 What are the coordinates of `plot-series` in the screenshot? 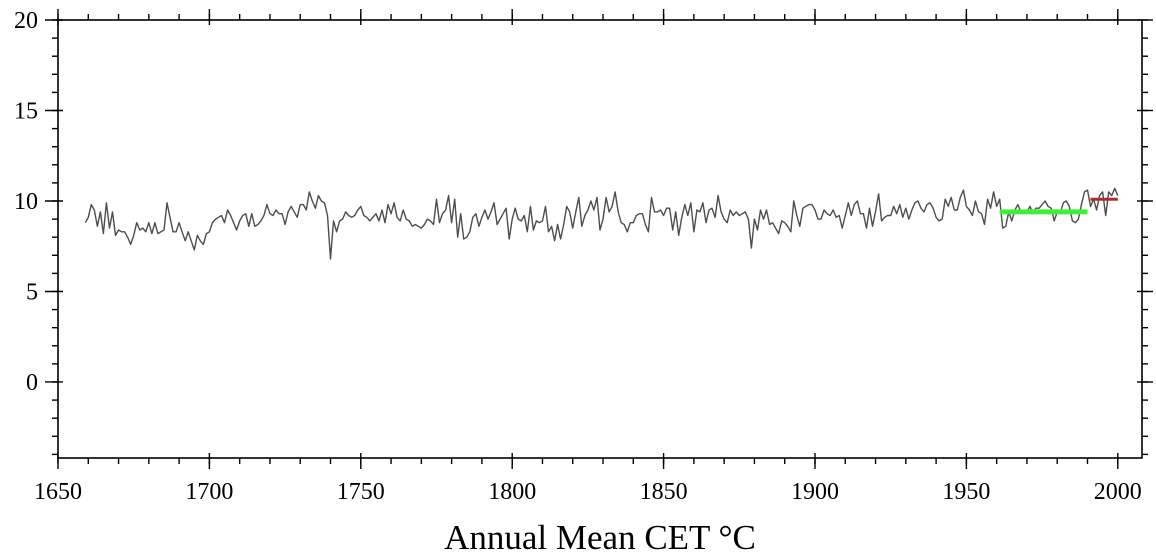 It's located at (601, 223).